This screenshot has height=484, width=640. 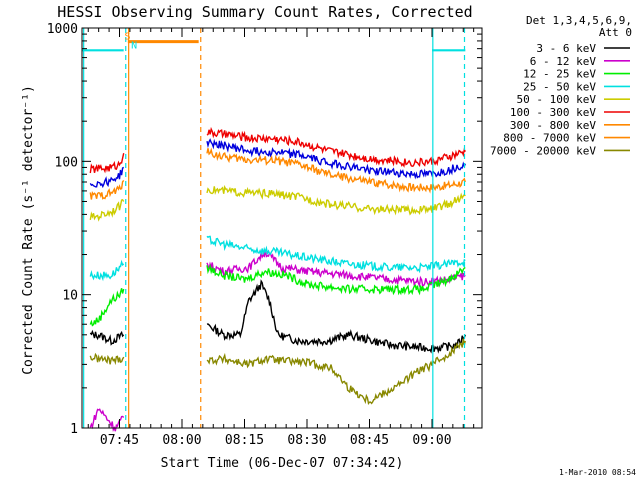 I want to click on y-tick-label: 1000, so click(x=62, y=29).